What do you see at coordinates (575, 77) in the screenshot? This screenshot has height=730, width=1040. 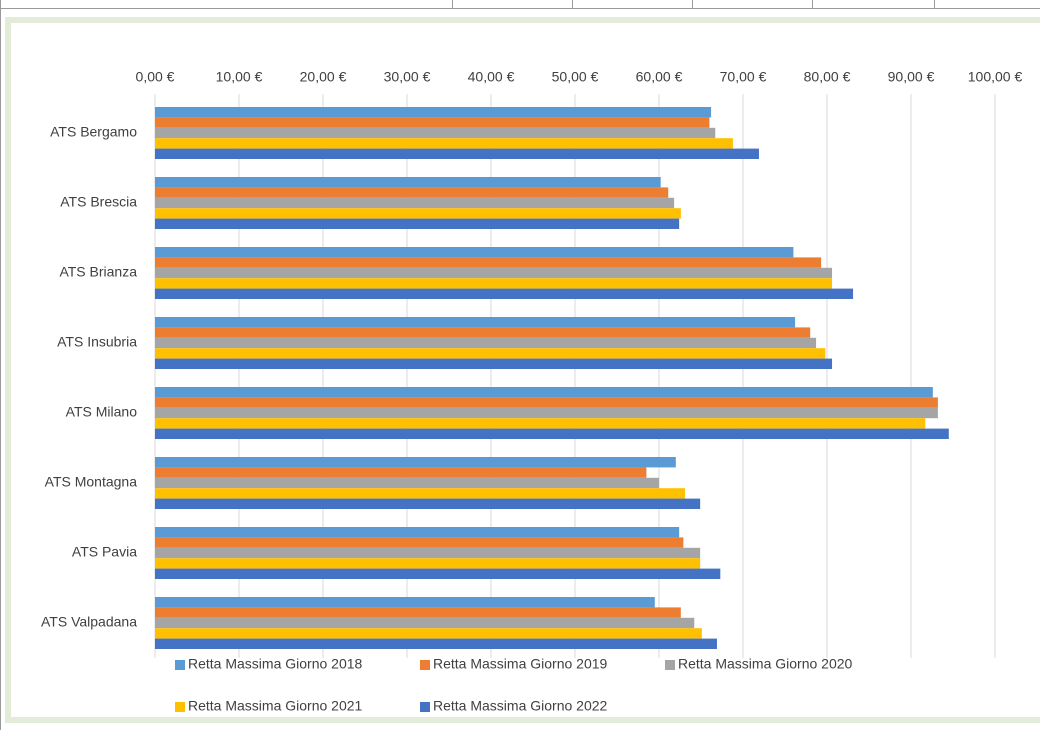 I see `x-tick-label: 50,00 €` at bounding box center [575, 77].